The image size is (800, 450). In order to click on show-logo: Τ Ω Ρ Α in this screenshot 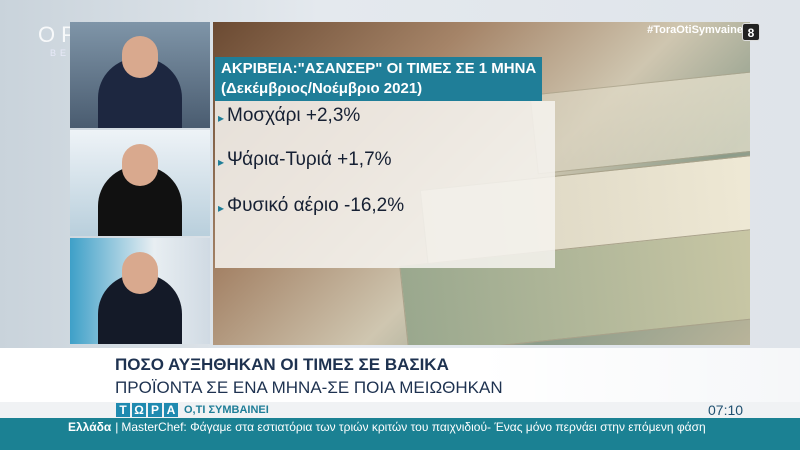, I will do `click(147, 410)`.